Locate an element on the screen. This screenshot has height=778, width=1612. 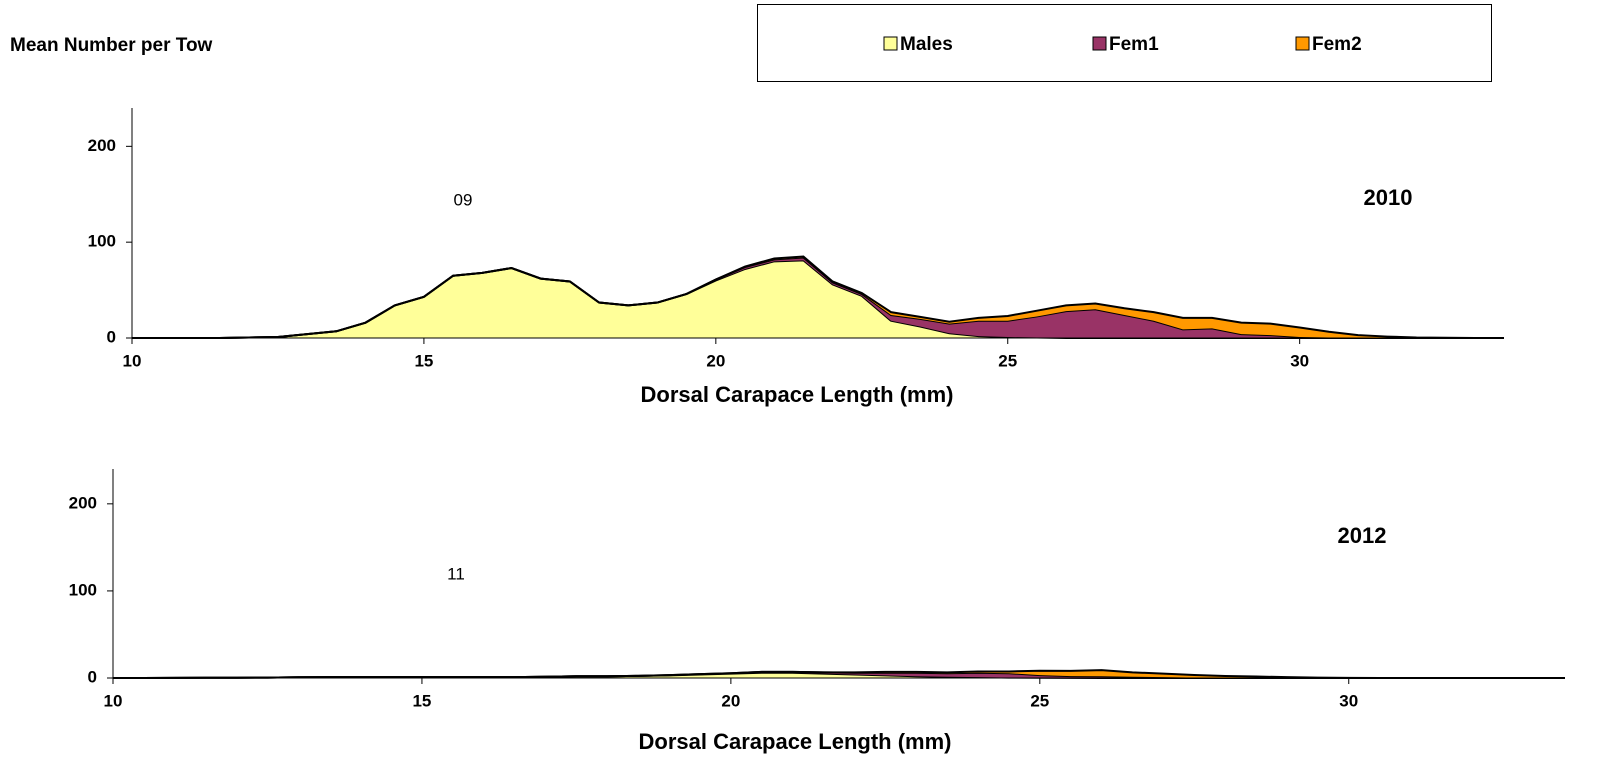
year-label: 2010 is located at coordinates (1388, 197).